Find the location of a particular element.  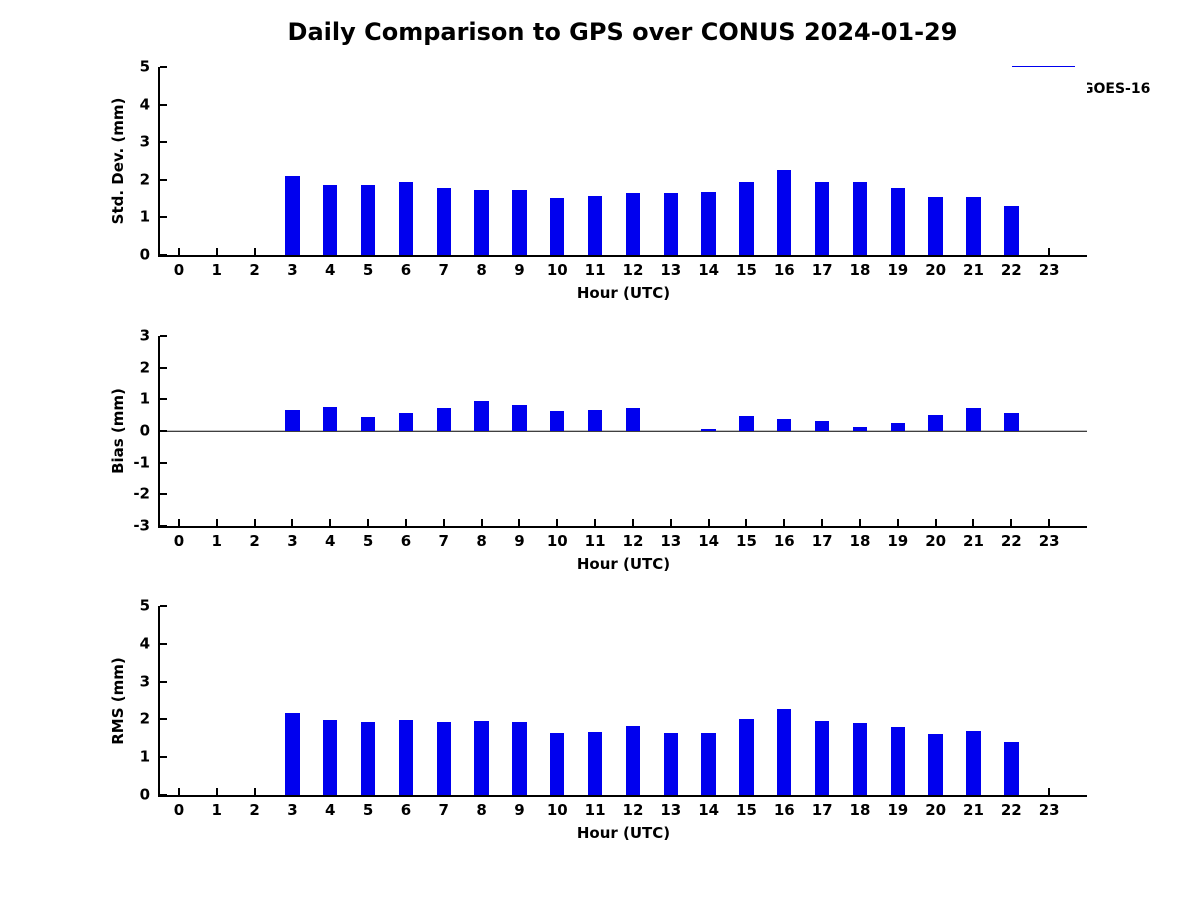

y-tick-label: 4 is located at coordinates (144, 104).